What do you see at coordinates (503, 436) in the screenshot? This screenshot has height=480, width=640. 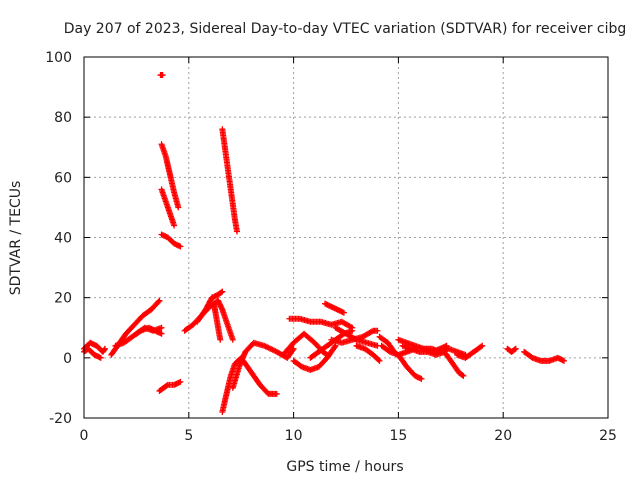 I see `x-tick-label: 20` at bounding box center [503, 436].